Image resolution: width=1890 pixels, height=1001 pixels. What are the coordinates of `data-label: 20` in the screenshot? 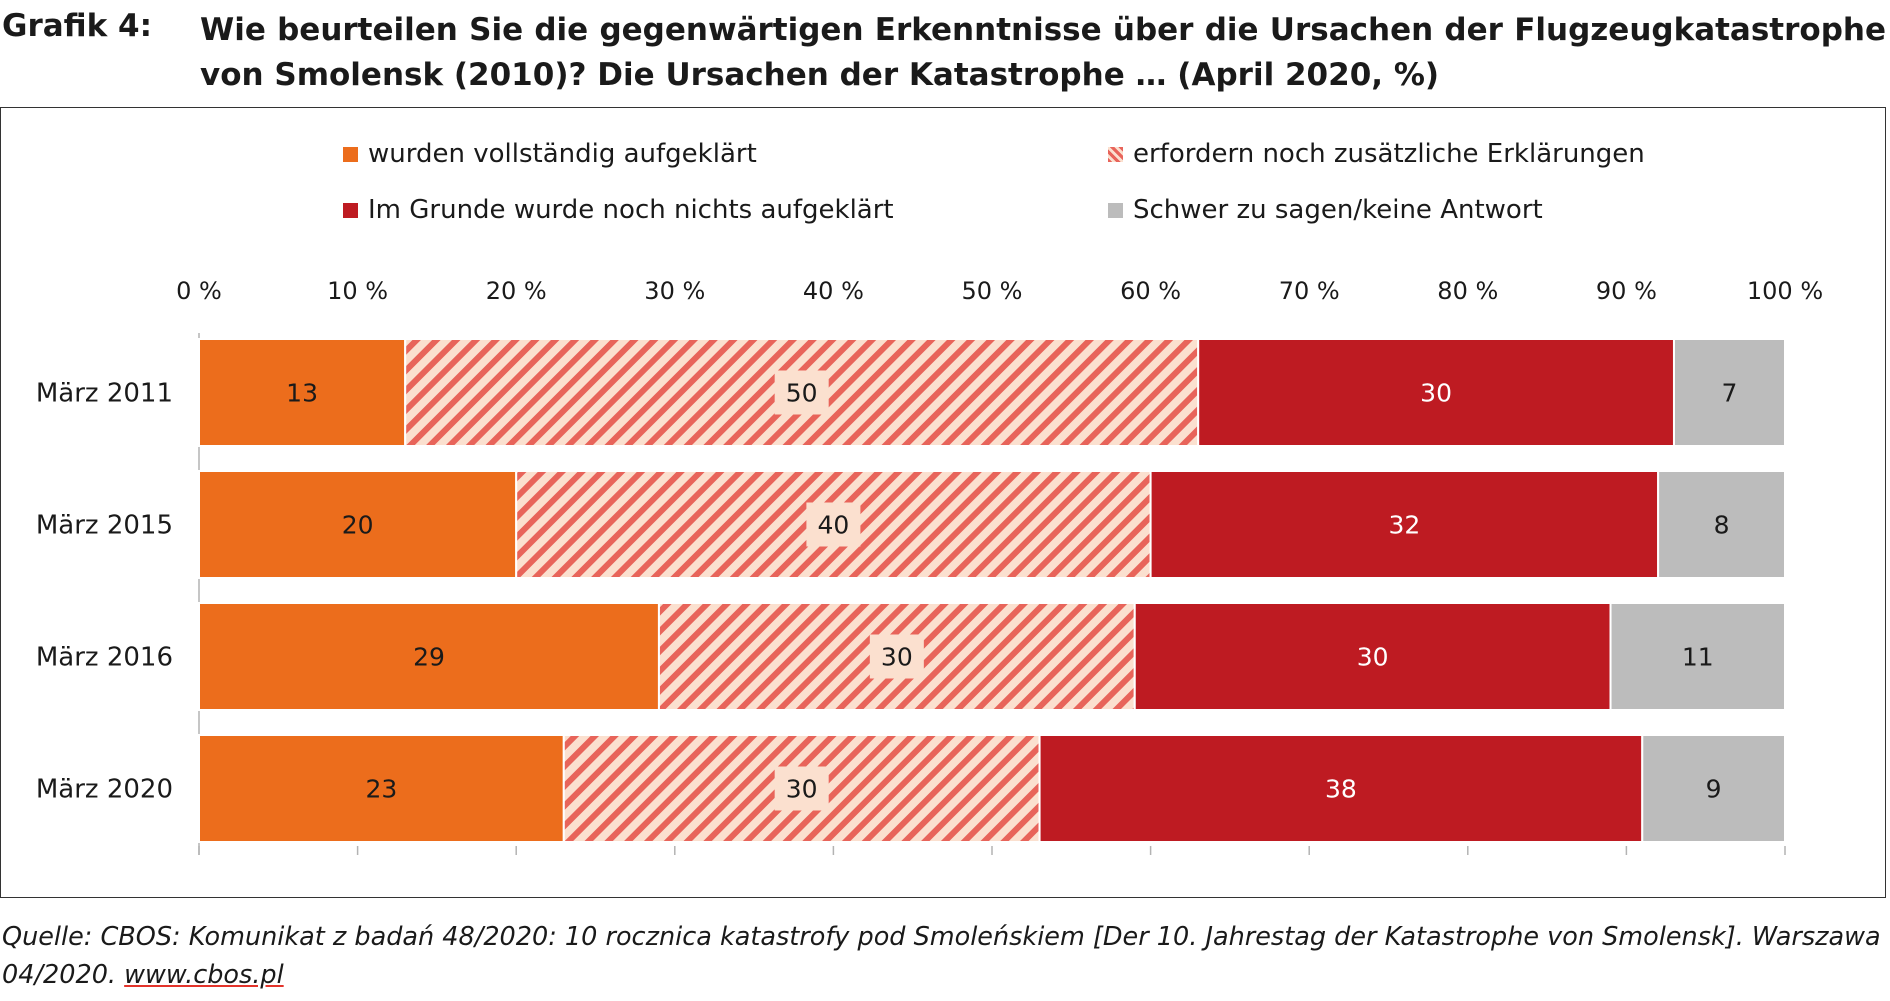 It's located at (358, 525).